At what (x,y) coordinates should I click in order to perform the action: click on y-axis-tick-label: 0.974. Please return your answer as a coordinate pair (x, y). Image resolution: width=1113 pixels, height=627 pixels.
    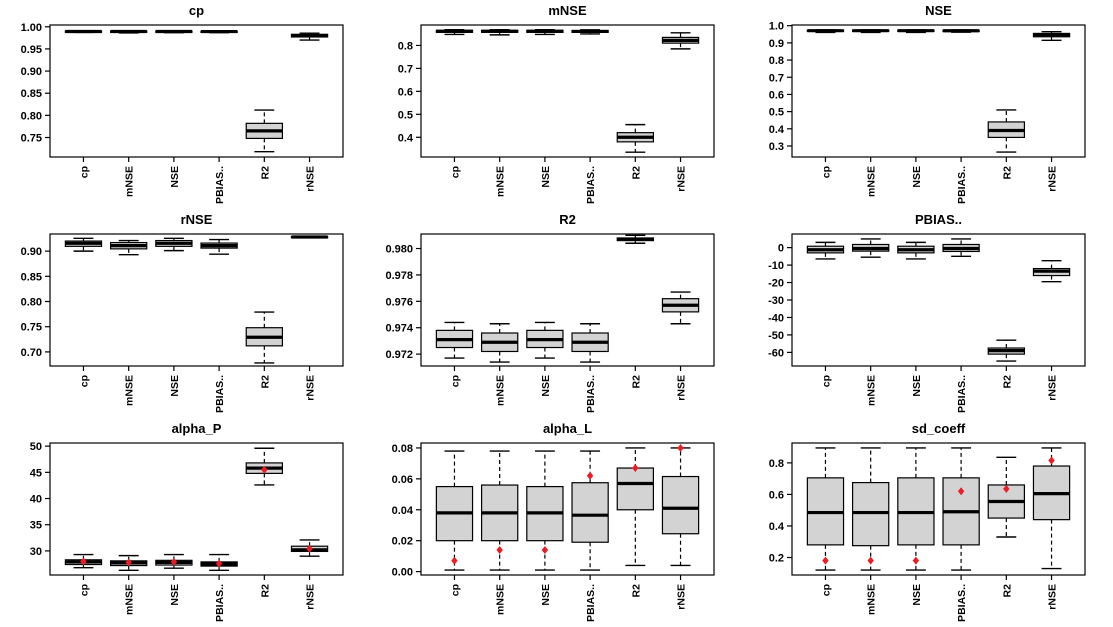
    Looking at the image, I should click on (399, 329).